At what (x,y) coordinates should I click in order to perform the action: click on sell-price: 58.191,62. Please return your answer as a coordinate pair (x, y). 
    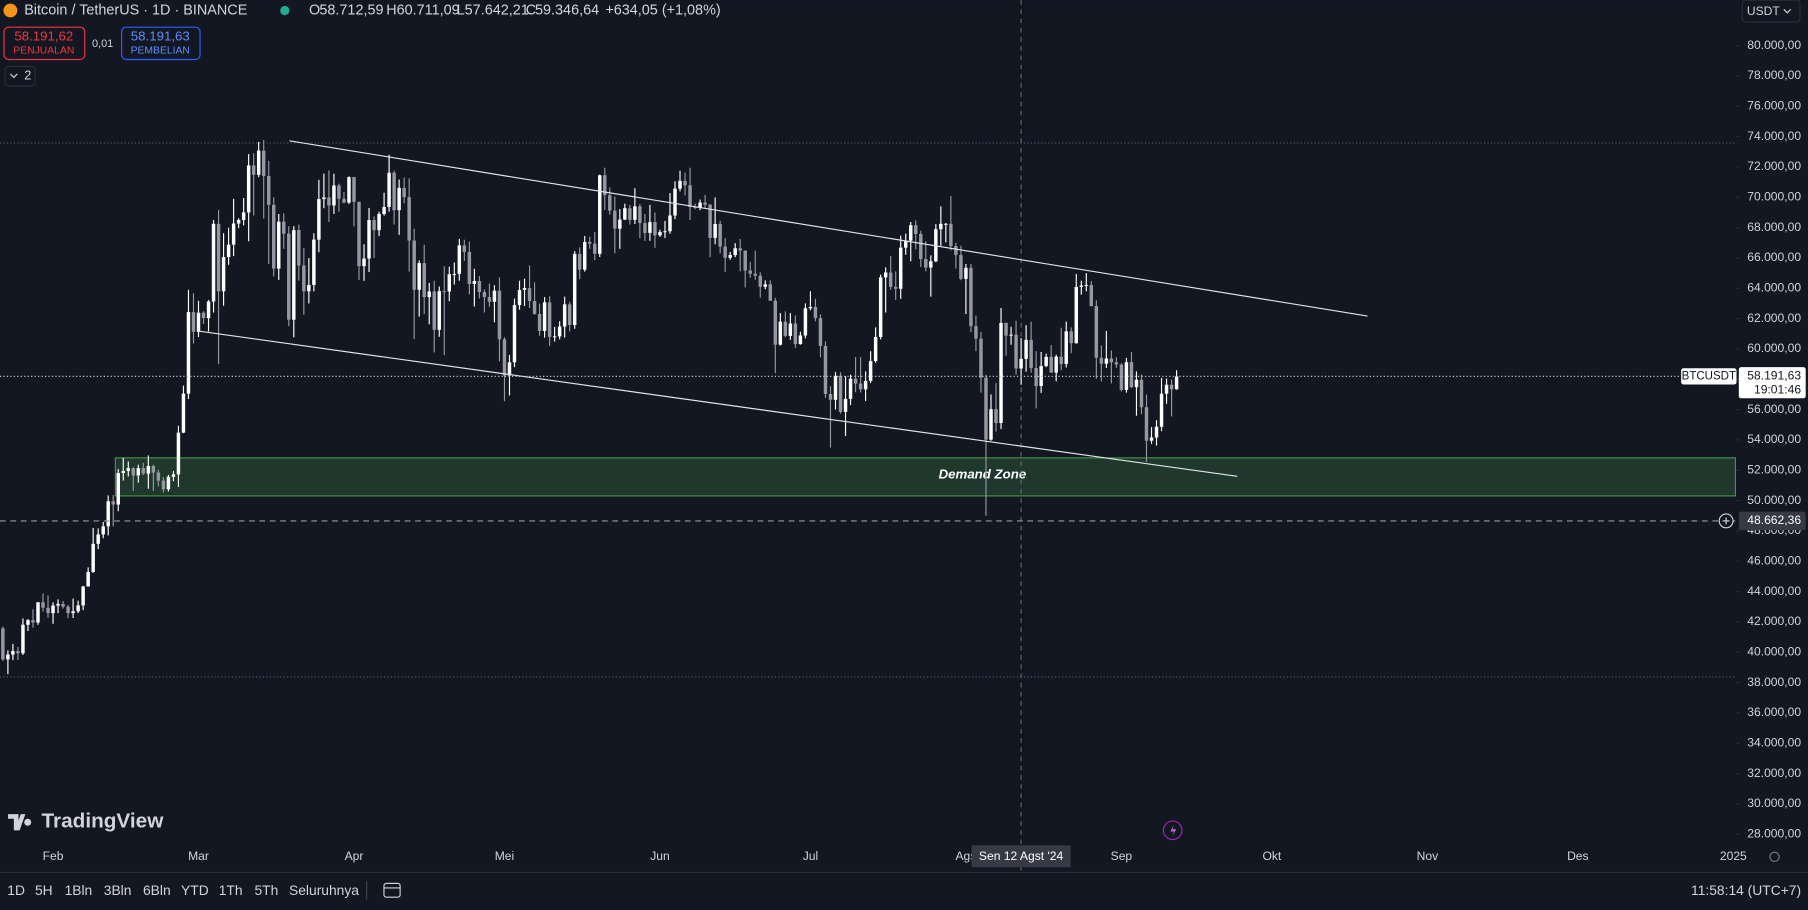
    Looking at the image, I should click on (43, 36).